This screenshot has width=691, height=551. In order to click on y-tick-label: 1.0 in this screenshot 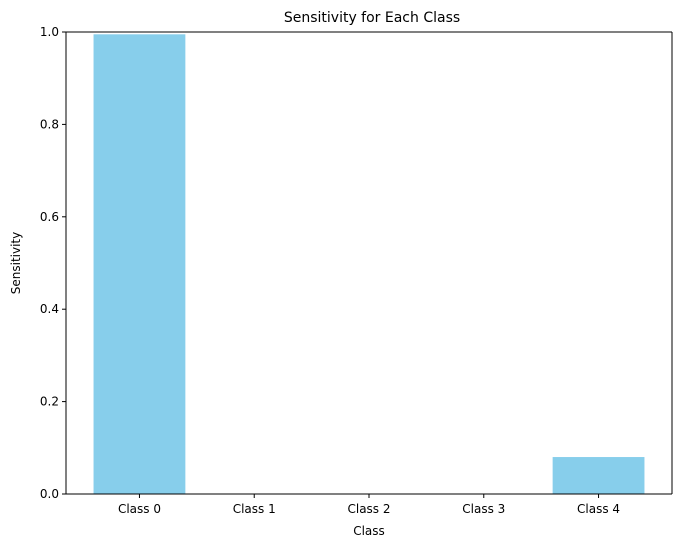, I will do `click(49, 32)`.